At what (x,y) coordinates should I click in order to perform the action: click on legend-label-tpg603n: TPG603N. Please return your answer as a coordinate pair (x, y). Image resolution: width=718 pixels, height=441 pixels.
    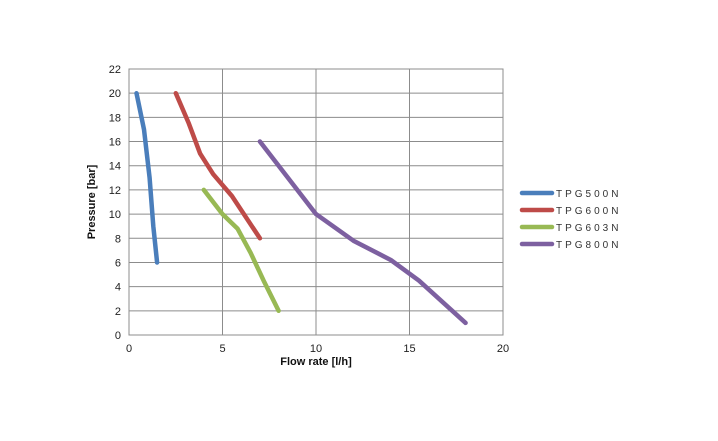
    Looking at the image, I should click on (588, 228).